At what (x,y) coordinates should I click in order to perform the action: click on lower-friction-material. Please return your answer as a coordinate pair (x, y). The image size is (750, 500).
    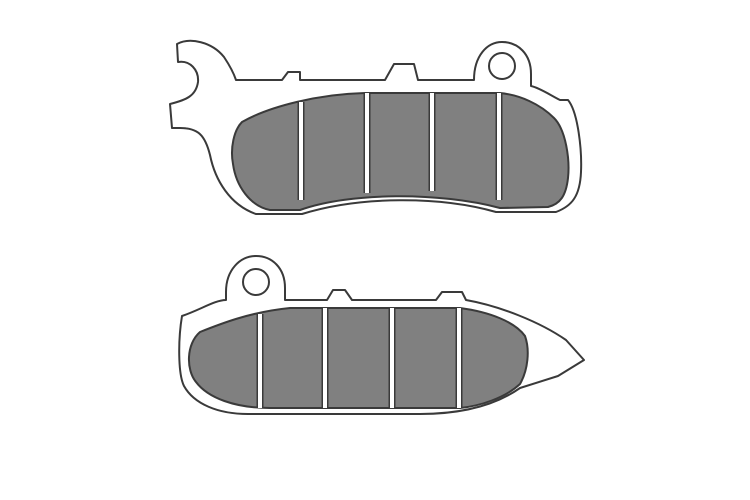
    Looking at the image, I should click on (358, 358).